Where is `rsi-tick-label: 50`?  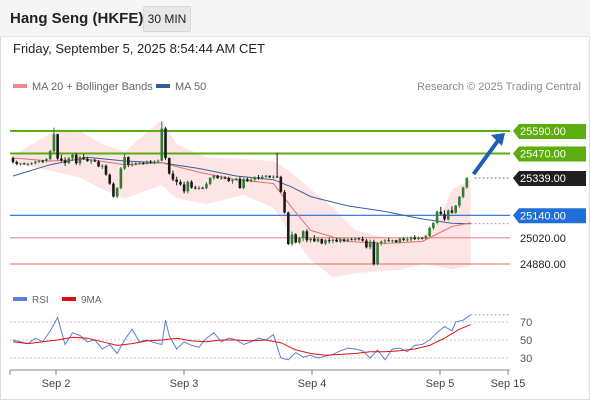
rsi-tick-label: 50 is located at coordinates (526, 341).